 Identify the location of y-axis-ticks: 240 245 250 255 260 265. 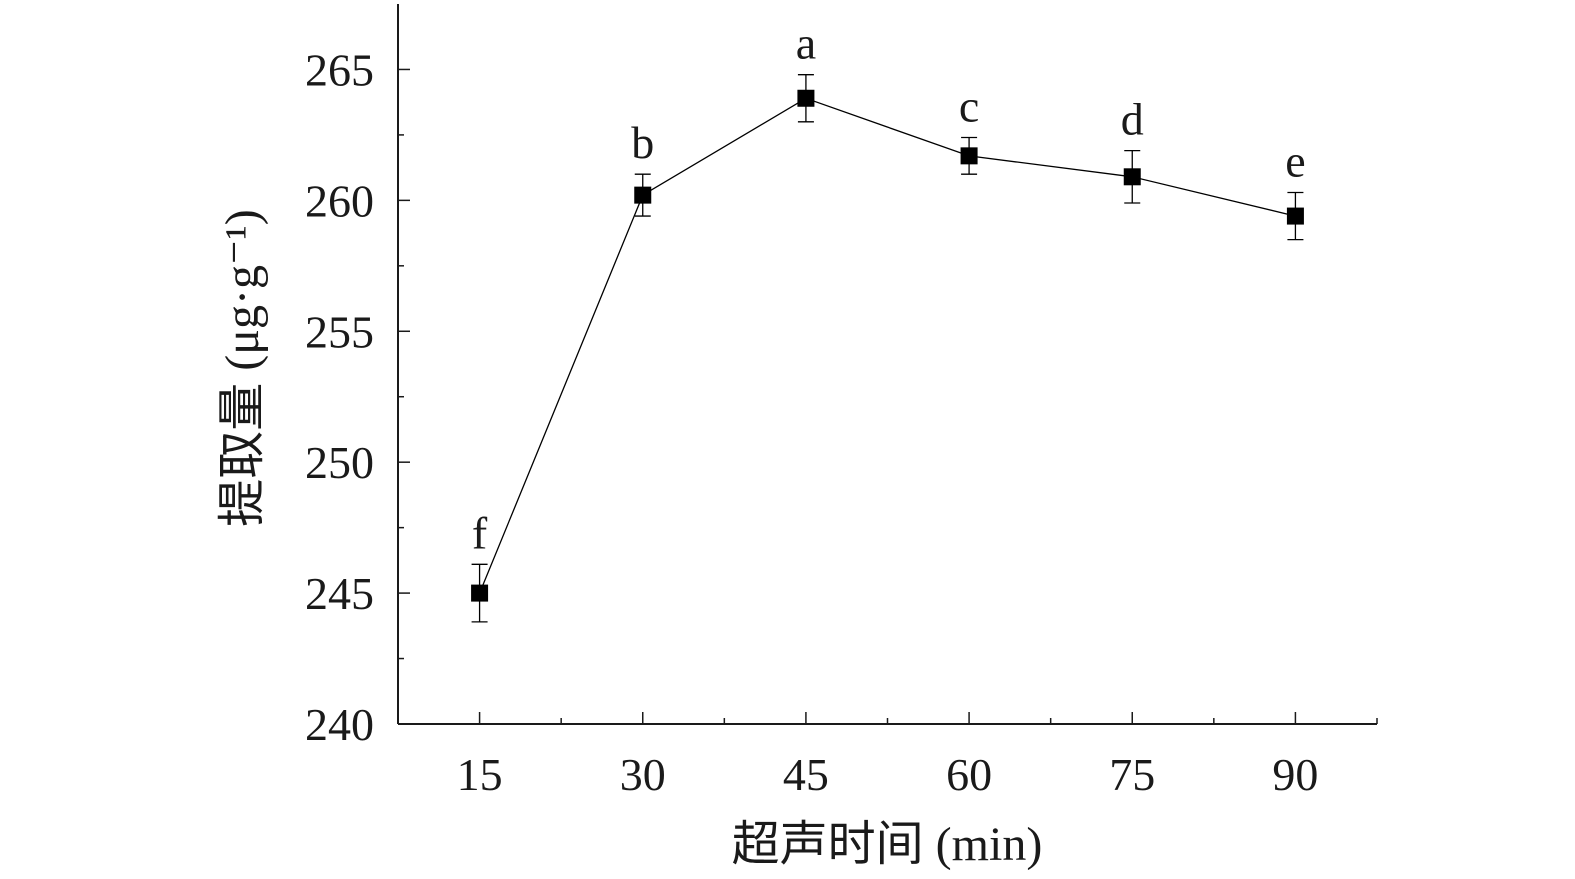
(357, 397).